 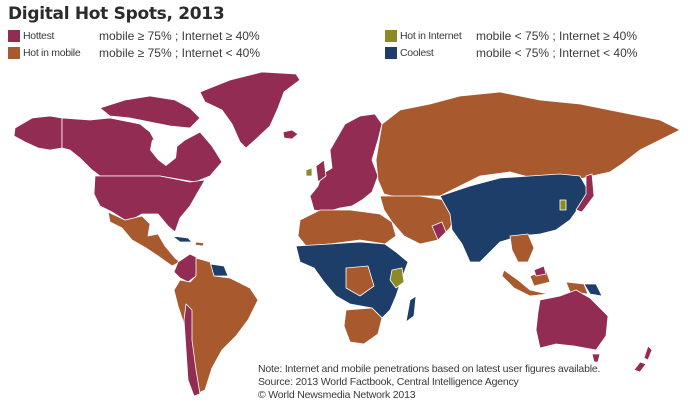 What do you see at coordinates (180, 52) in the screenshot?
I see `legend-condition: mobile ≥ 75% ; Internet < 40%` at bounding box center [180, 52].